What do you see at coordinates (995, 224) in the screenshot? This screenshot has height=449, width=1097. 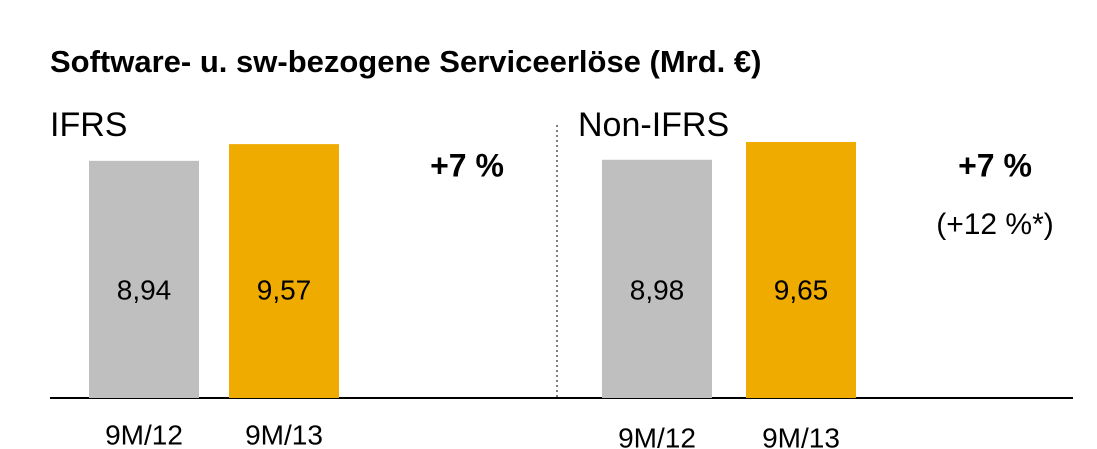 I see `note: (+12 %*)` at bounding box center [995, 224].